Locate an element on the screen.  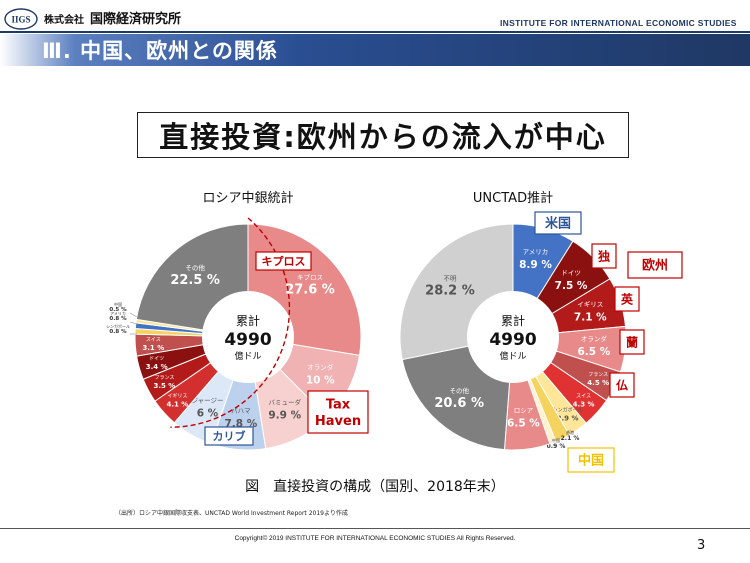
slide-title: 直接投資:欧州からの流入が中心 is located at coordinates (383, 135).